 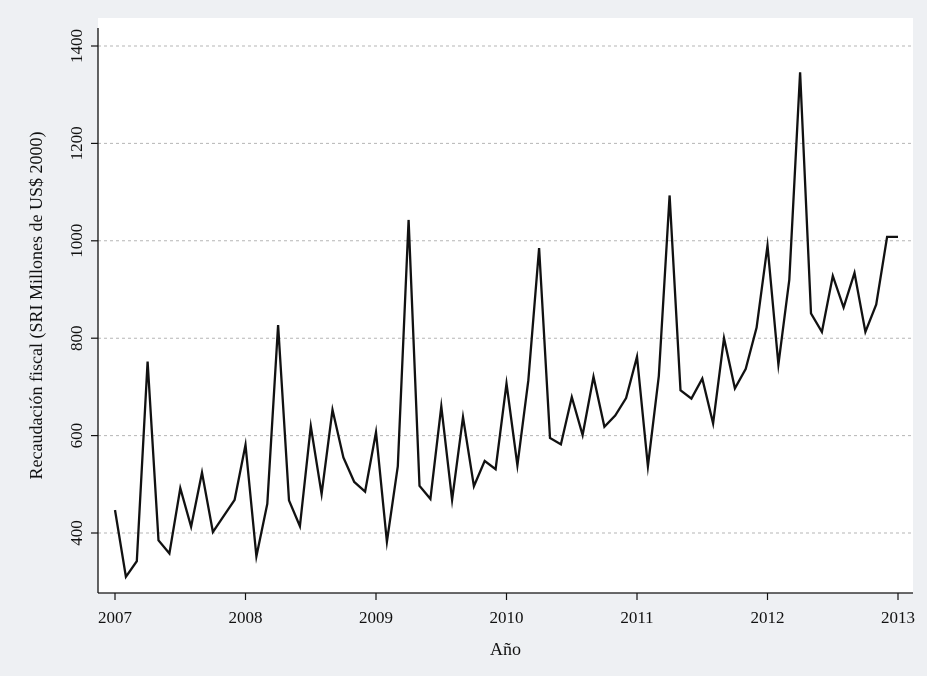 I want to click on y-tick-label: 600, so click(x=76, y=436).